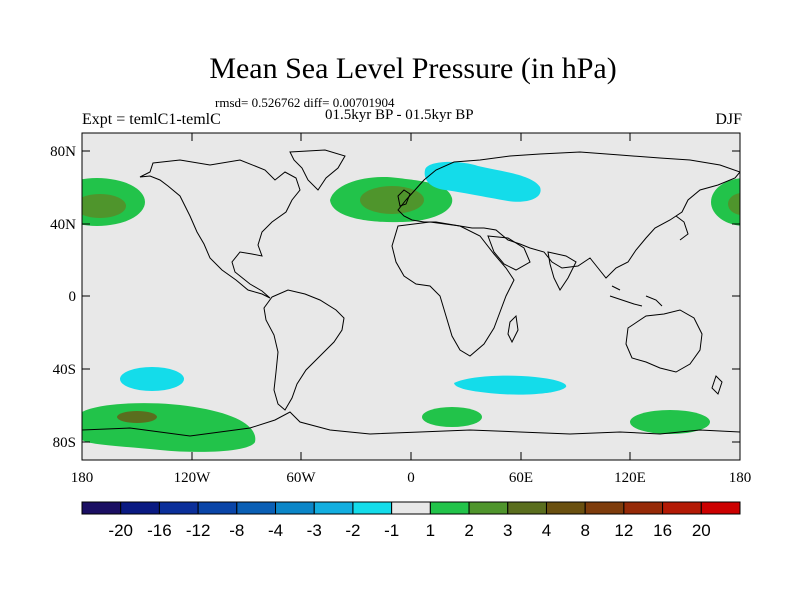 The height and width of the screenshot is (600, 800). I want to click on coastline-north-america, so click(220, 229).